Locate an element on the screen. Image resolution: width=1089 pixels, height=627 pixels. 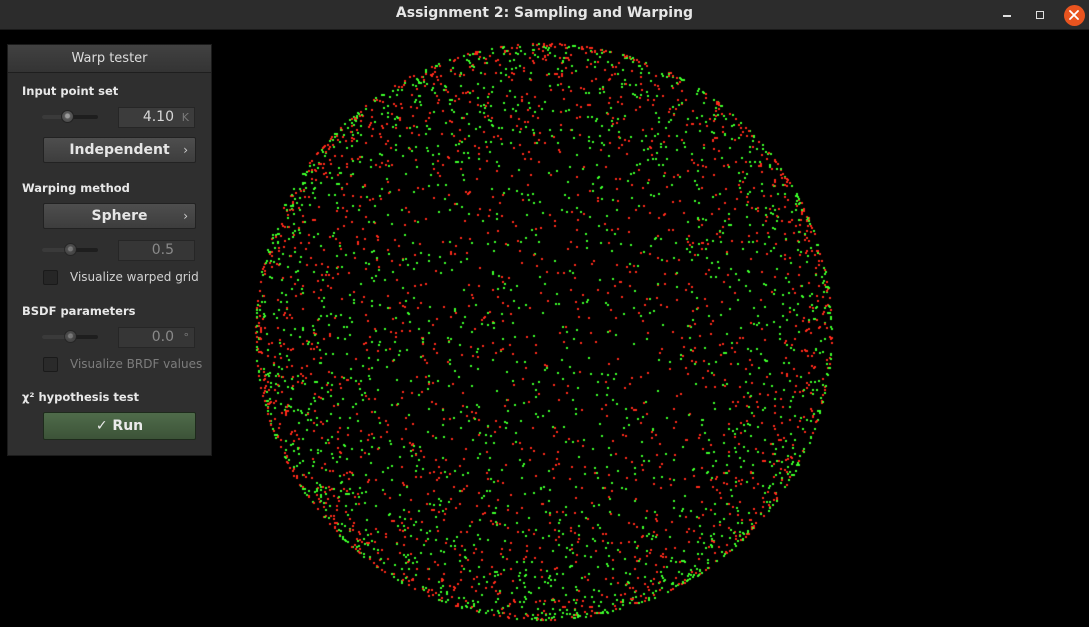
warping-method-value: Sphere is located at coordinates (119, 216).